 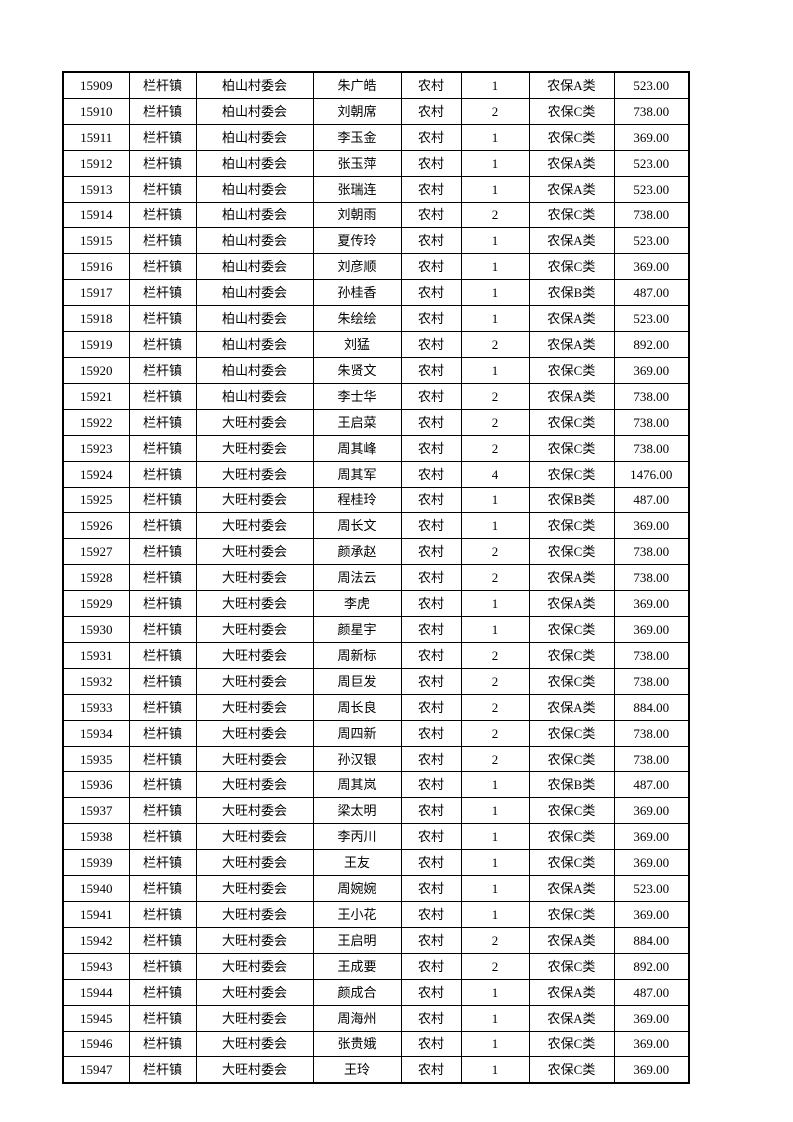 What do you see at coordinates (357, 966) in the screenshot?
I see `person-name-cell: 王成要` at bounding box center [357, 966].